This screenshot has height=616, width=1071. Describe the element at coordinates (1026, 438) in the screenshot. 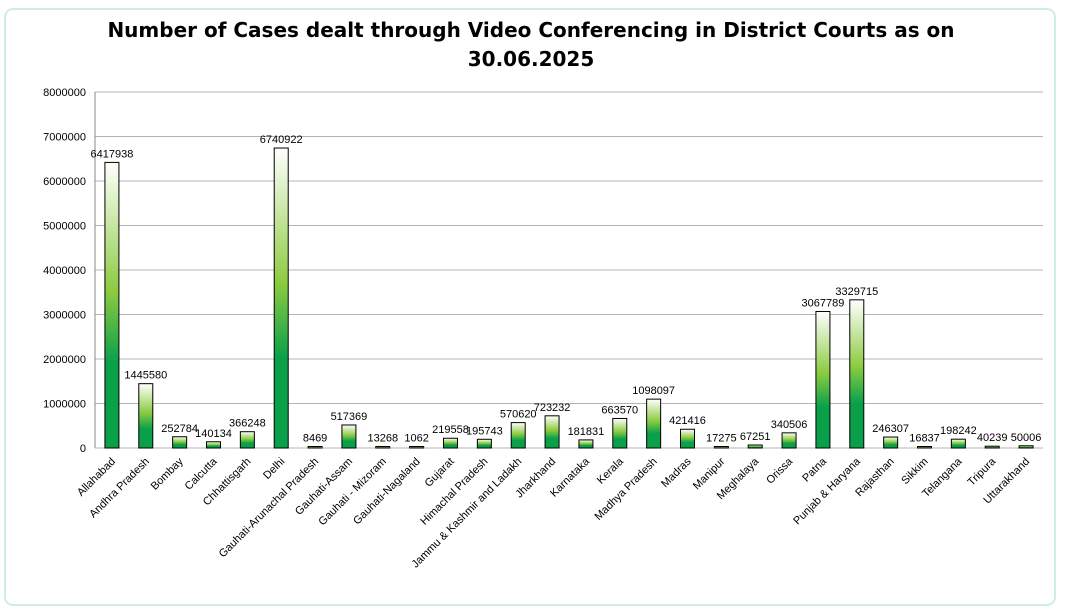

I see `data-label: 50006` at that location.